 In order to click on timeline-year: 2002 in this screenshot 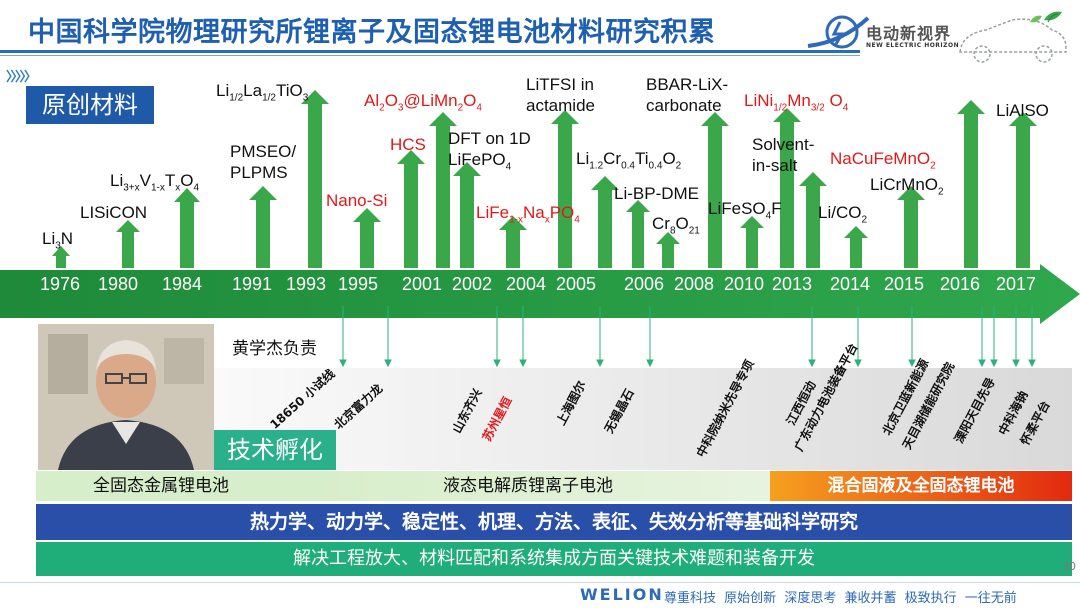, I will do `click(472, 284)`.